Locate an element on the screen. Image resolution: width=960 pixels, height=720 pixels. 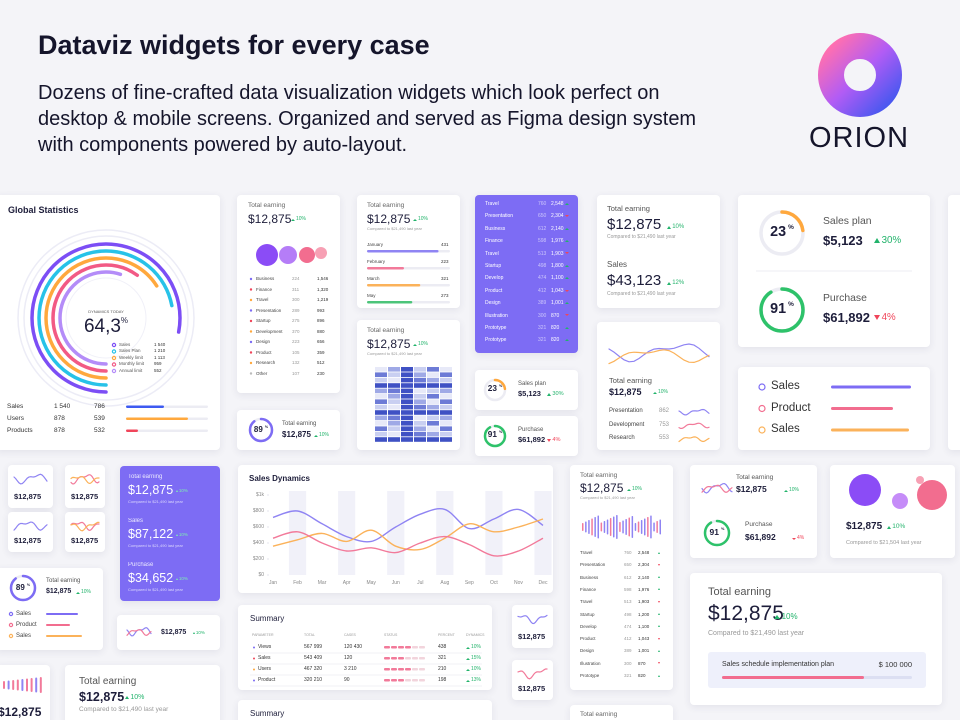
label: $200 is located at coordinates (258, 558).